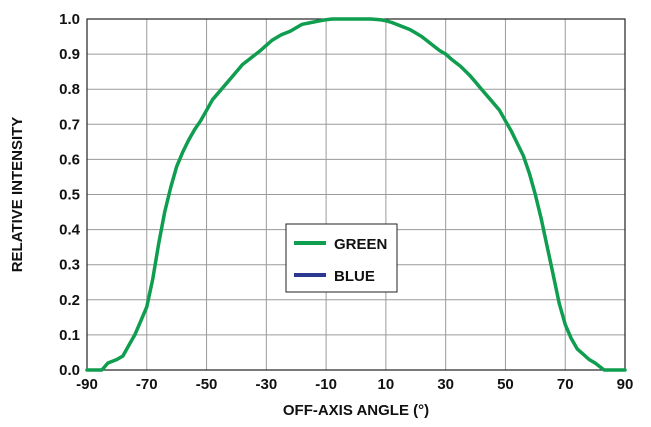 The height and width of the screenshot is (427, 651). I want to click on y-tick-label: 0.2, so click(69, 300).